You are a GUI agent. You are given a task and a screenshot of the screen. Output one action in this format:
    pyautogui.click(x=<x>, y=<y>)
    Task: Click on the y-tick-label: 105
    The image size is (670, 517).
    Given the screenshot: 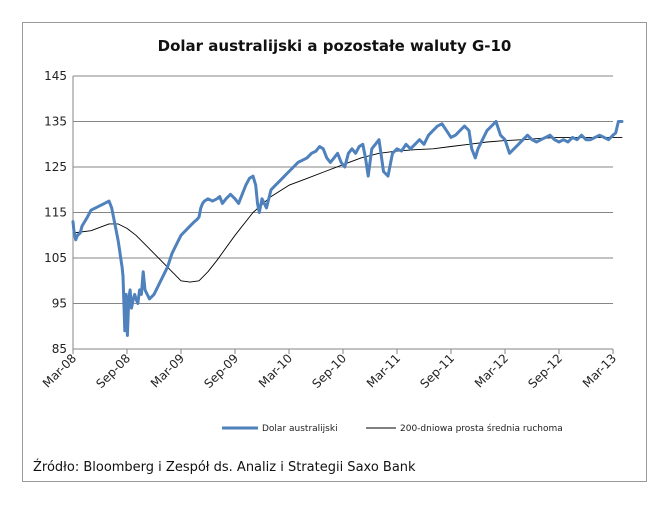 What is the action you would take?
    pyautogui.click(x=55, y=258)
    